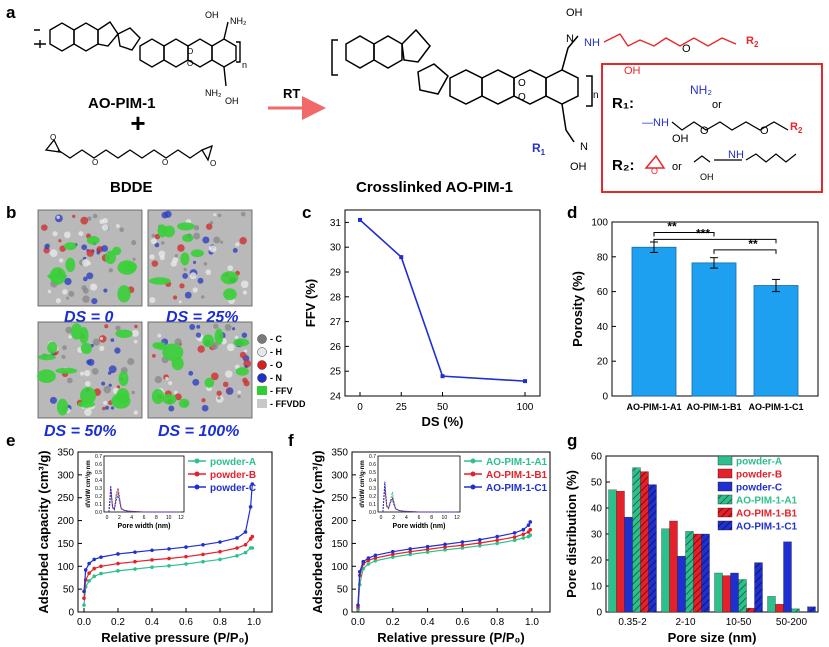 This screenshot has height=647, width=829. I want to click on legend-label: powder-A, so click(233, 462).